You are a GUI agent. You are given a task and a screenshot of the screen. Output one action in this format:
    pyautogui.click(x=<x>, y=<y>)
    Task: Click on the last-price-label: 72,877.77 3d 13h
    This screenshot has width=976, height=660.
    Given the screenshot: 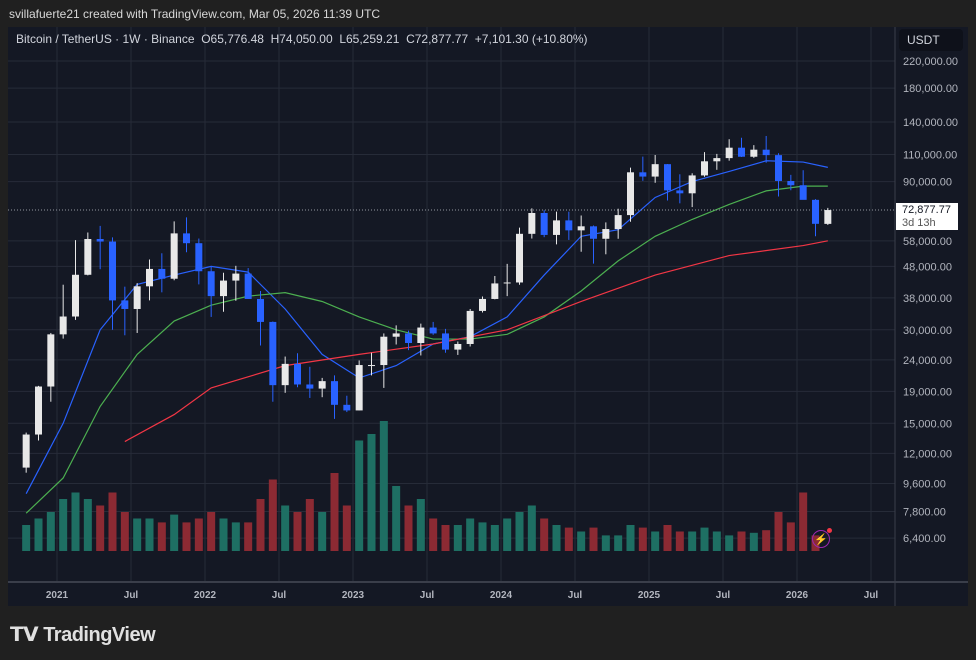 What is the action you would take?
    pyautogui.click(x=927, y=216)
    